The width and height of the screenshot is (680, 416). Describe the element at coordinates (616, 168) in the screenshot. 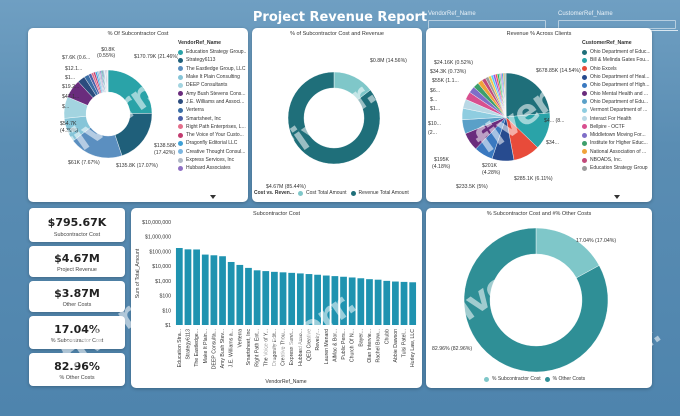

I see `pie-legend-item: Education Strategy Group` at that location.